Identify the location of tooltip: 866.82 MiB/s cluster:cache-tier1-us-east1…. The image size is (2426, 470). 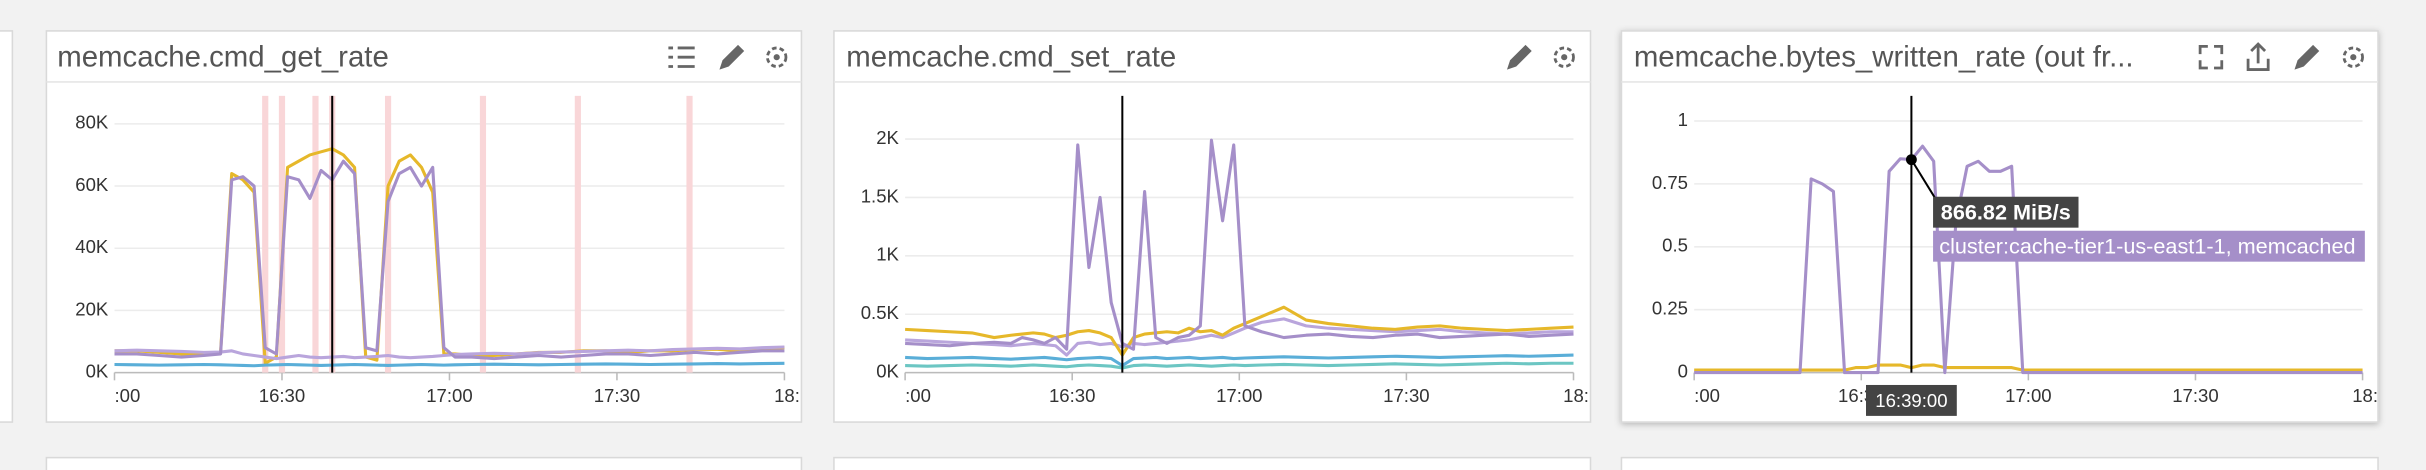
(2149, 229).